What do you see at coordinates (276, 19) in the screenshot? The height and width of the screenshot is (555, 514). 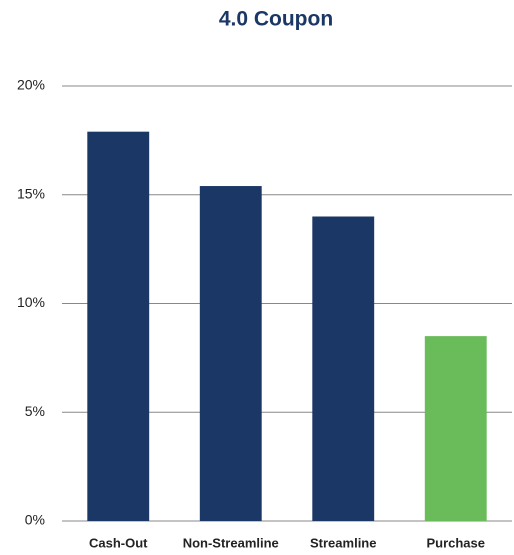 I see `chart-title: 4.0 Coupon` at bounding box center [276, 19].